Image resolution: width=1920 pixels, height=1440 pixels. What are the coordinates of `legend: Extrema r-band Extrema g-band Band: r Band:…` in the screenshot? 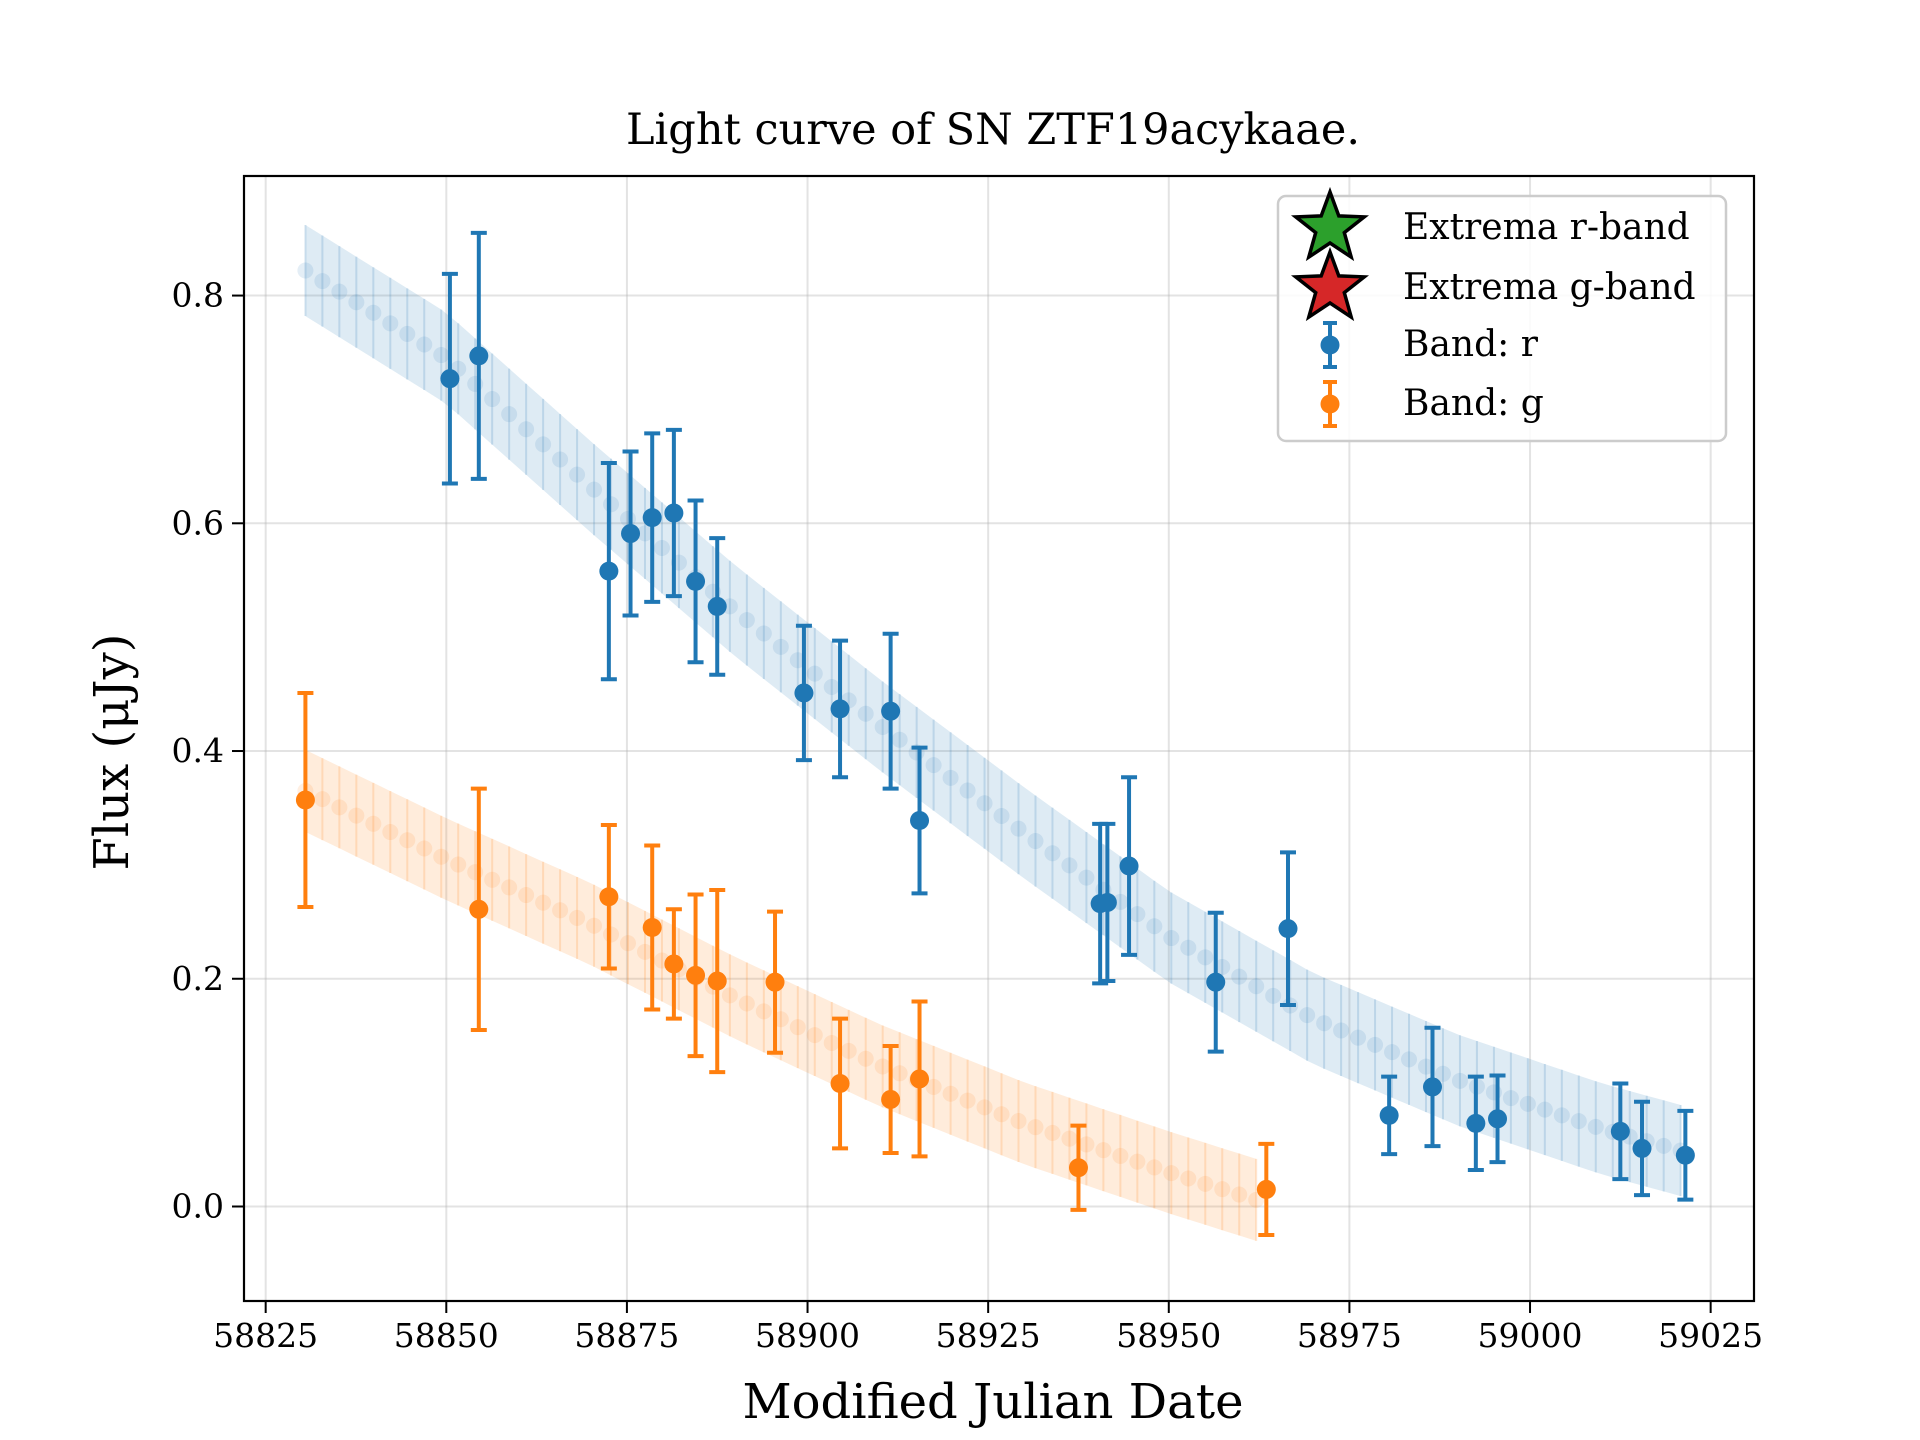 It's located at (1502, 314).